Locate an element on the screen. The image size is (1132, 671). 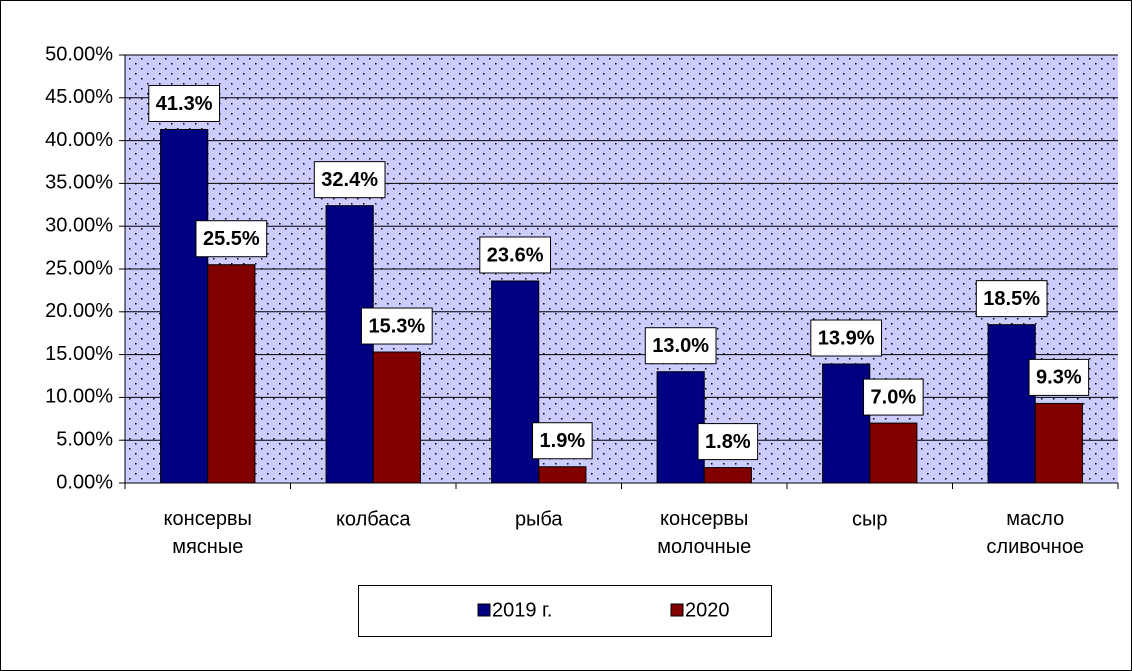
data-label: 23.6% is located at coordinates (515, 255).